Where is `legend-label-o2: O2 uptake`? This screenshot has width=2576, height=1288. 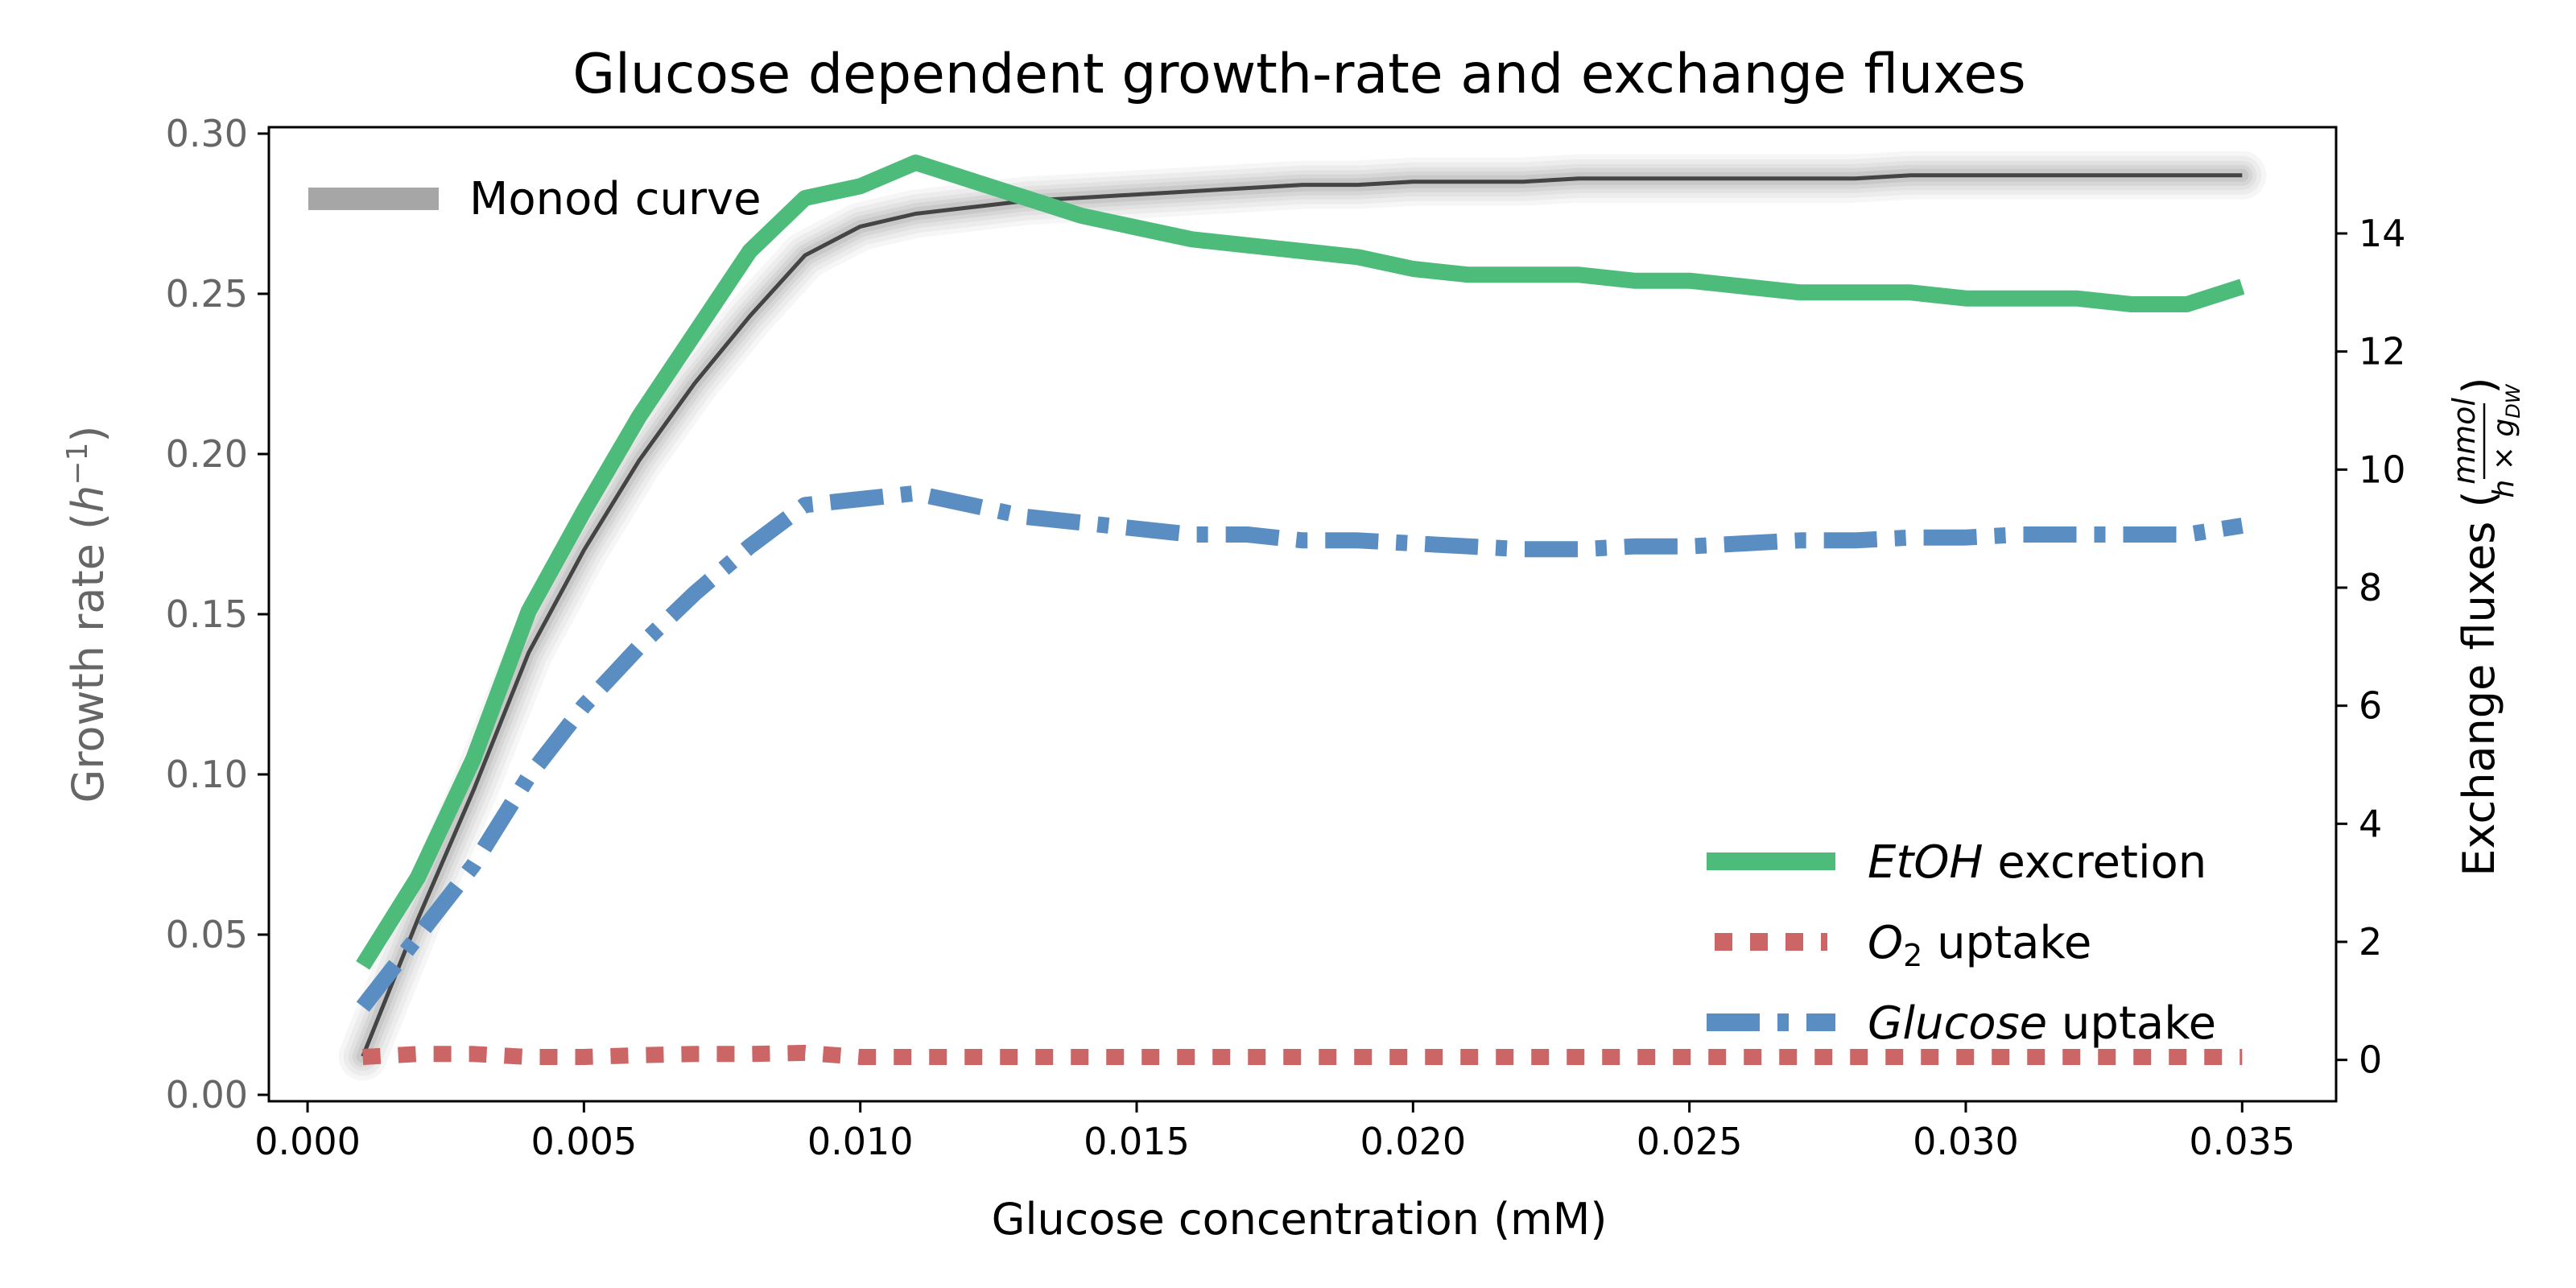
legend-label-o2: O2 uptake is located at coordinates (1979, 945).